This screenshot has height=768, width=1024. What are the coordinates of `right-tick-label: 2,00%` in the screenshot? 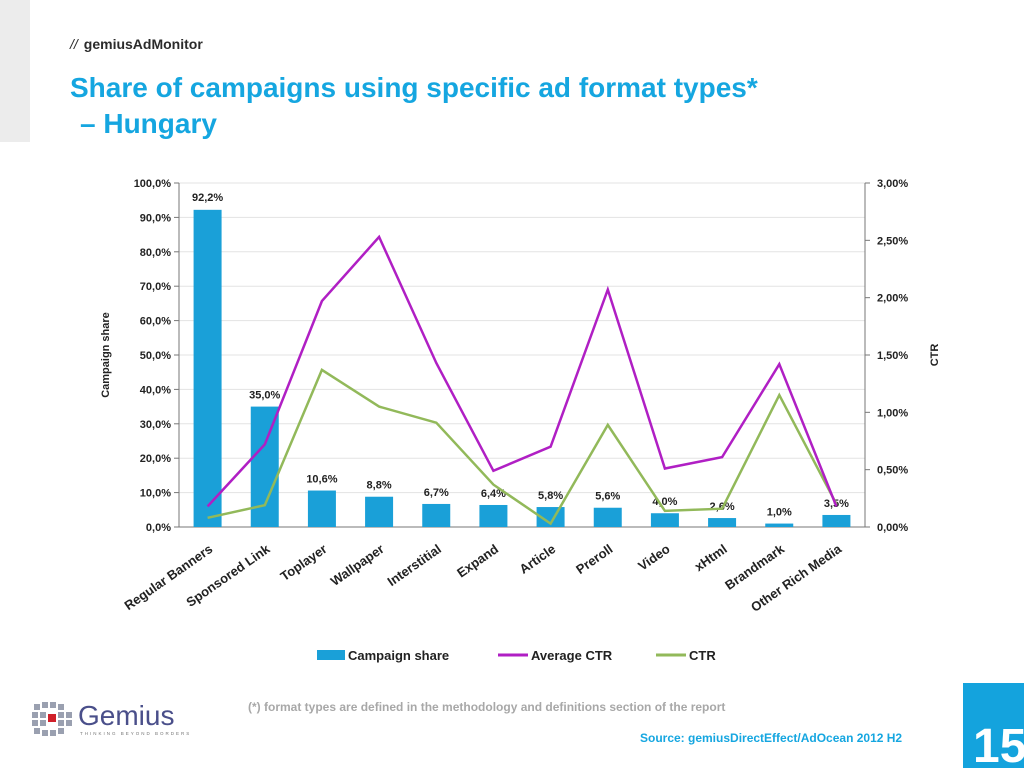 It's located at (892, 299).